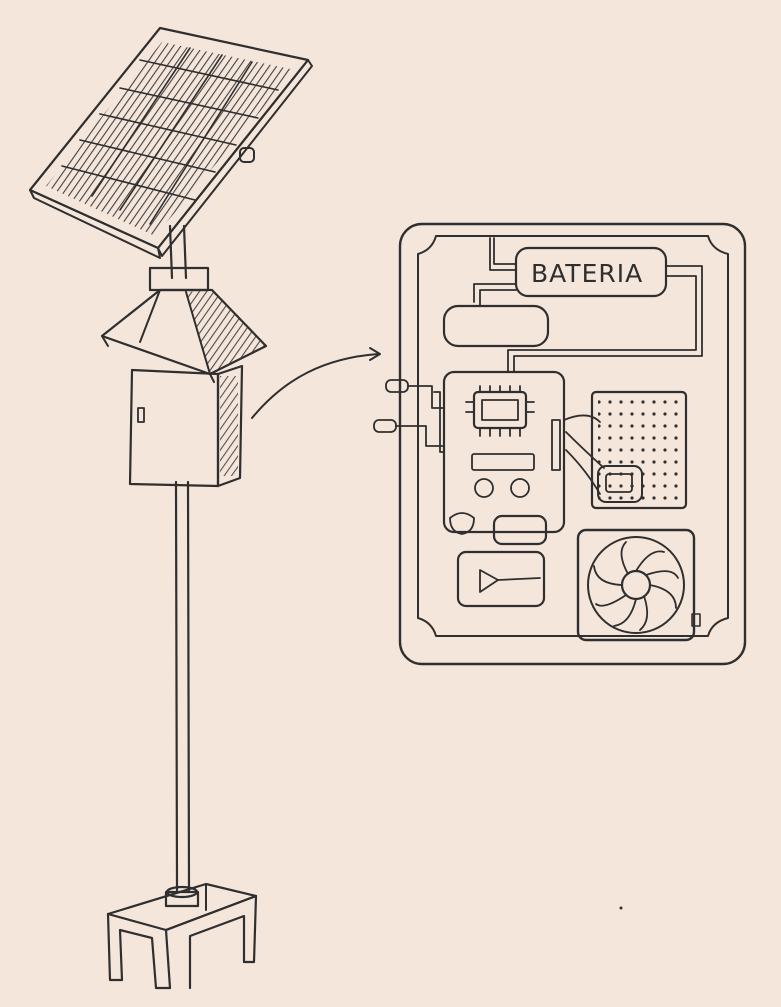  I want to click on ink-dot, so click(621, 908).